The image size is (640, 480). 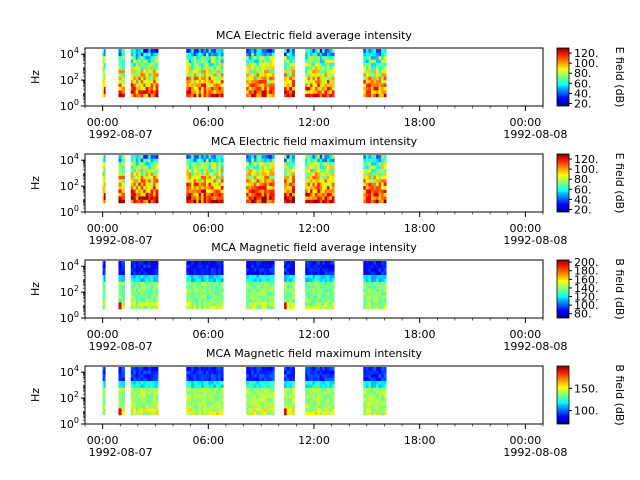 What do you see at coordinates (586, 297) in the screenshot?
I see `colorbar-tick-label: 120.` at bounding box center [586, 297].